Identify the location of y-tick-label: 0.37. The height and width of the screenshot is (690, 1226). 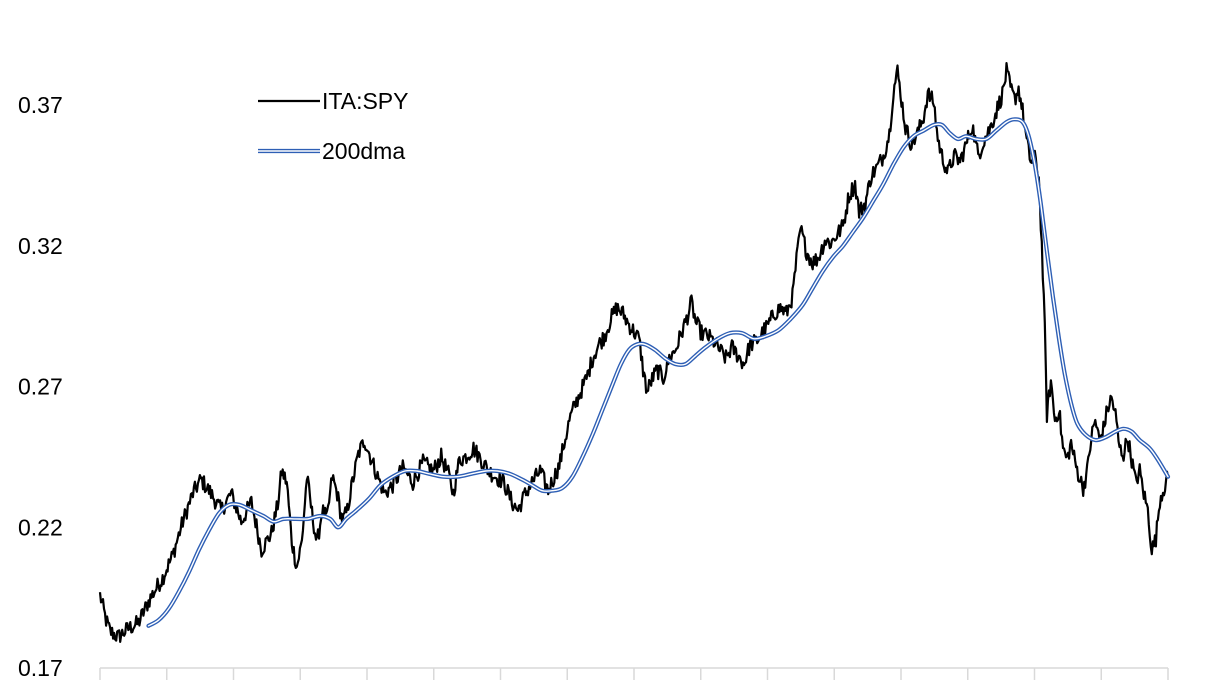
(40, 105).